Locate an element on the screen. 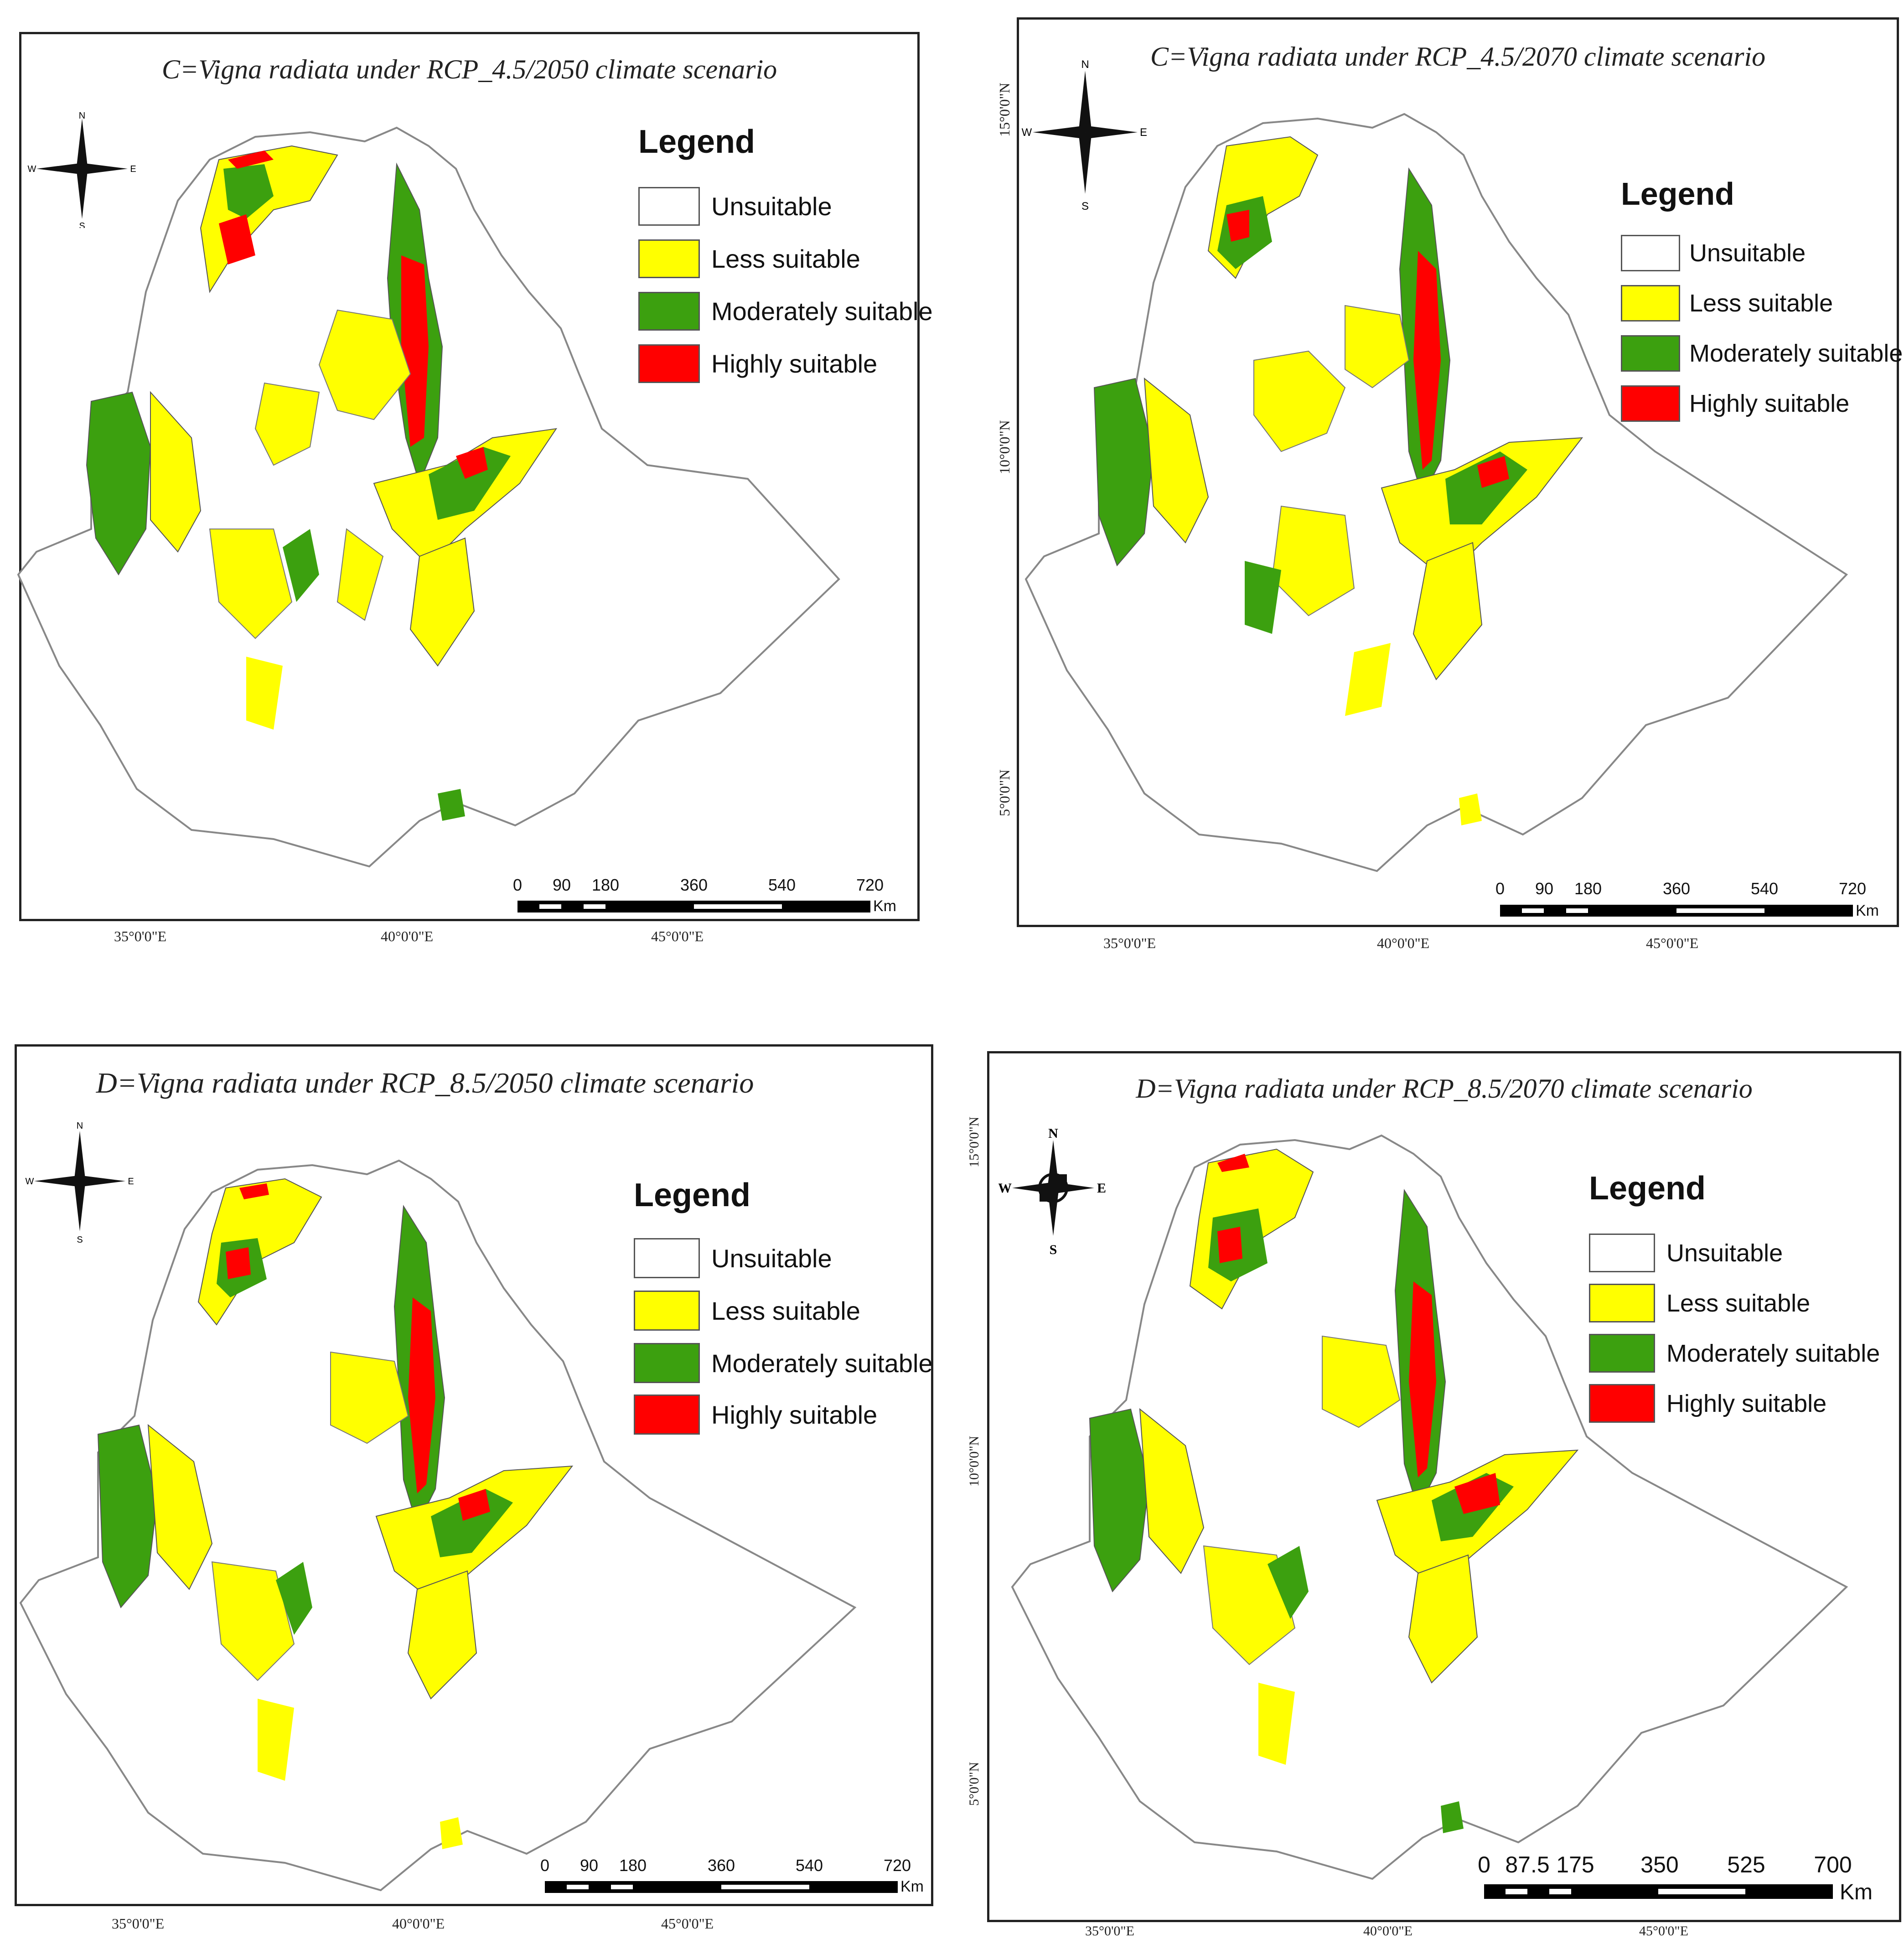 This screenshot has width=1904, height=1939. scale-tick-label: 350 is located at coordinates (1660, 1864).